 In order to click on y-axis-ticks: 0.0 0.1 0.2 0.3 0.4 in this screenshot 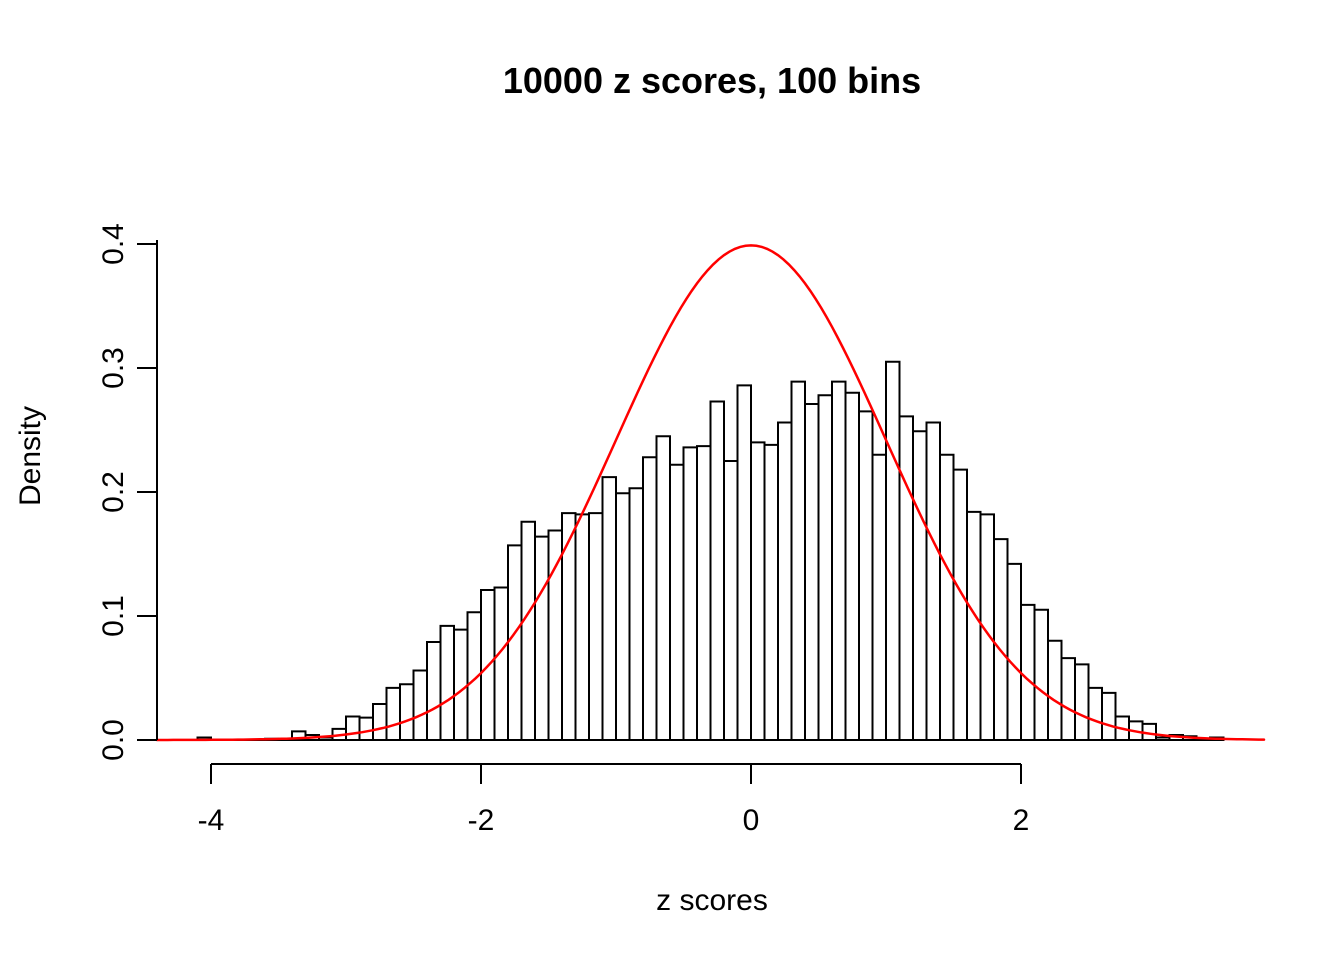, I will do `click(127, 492)`.